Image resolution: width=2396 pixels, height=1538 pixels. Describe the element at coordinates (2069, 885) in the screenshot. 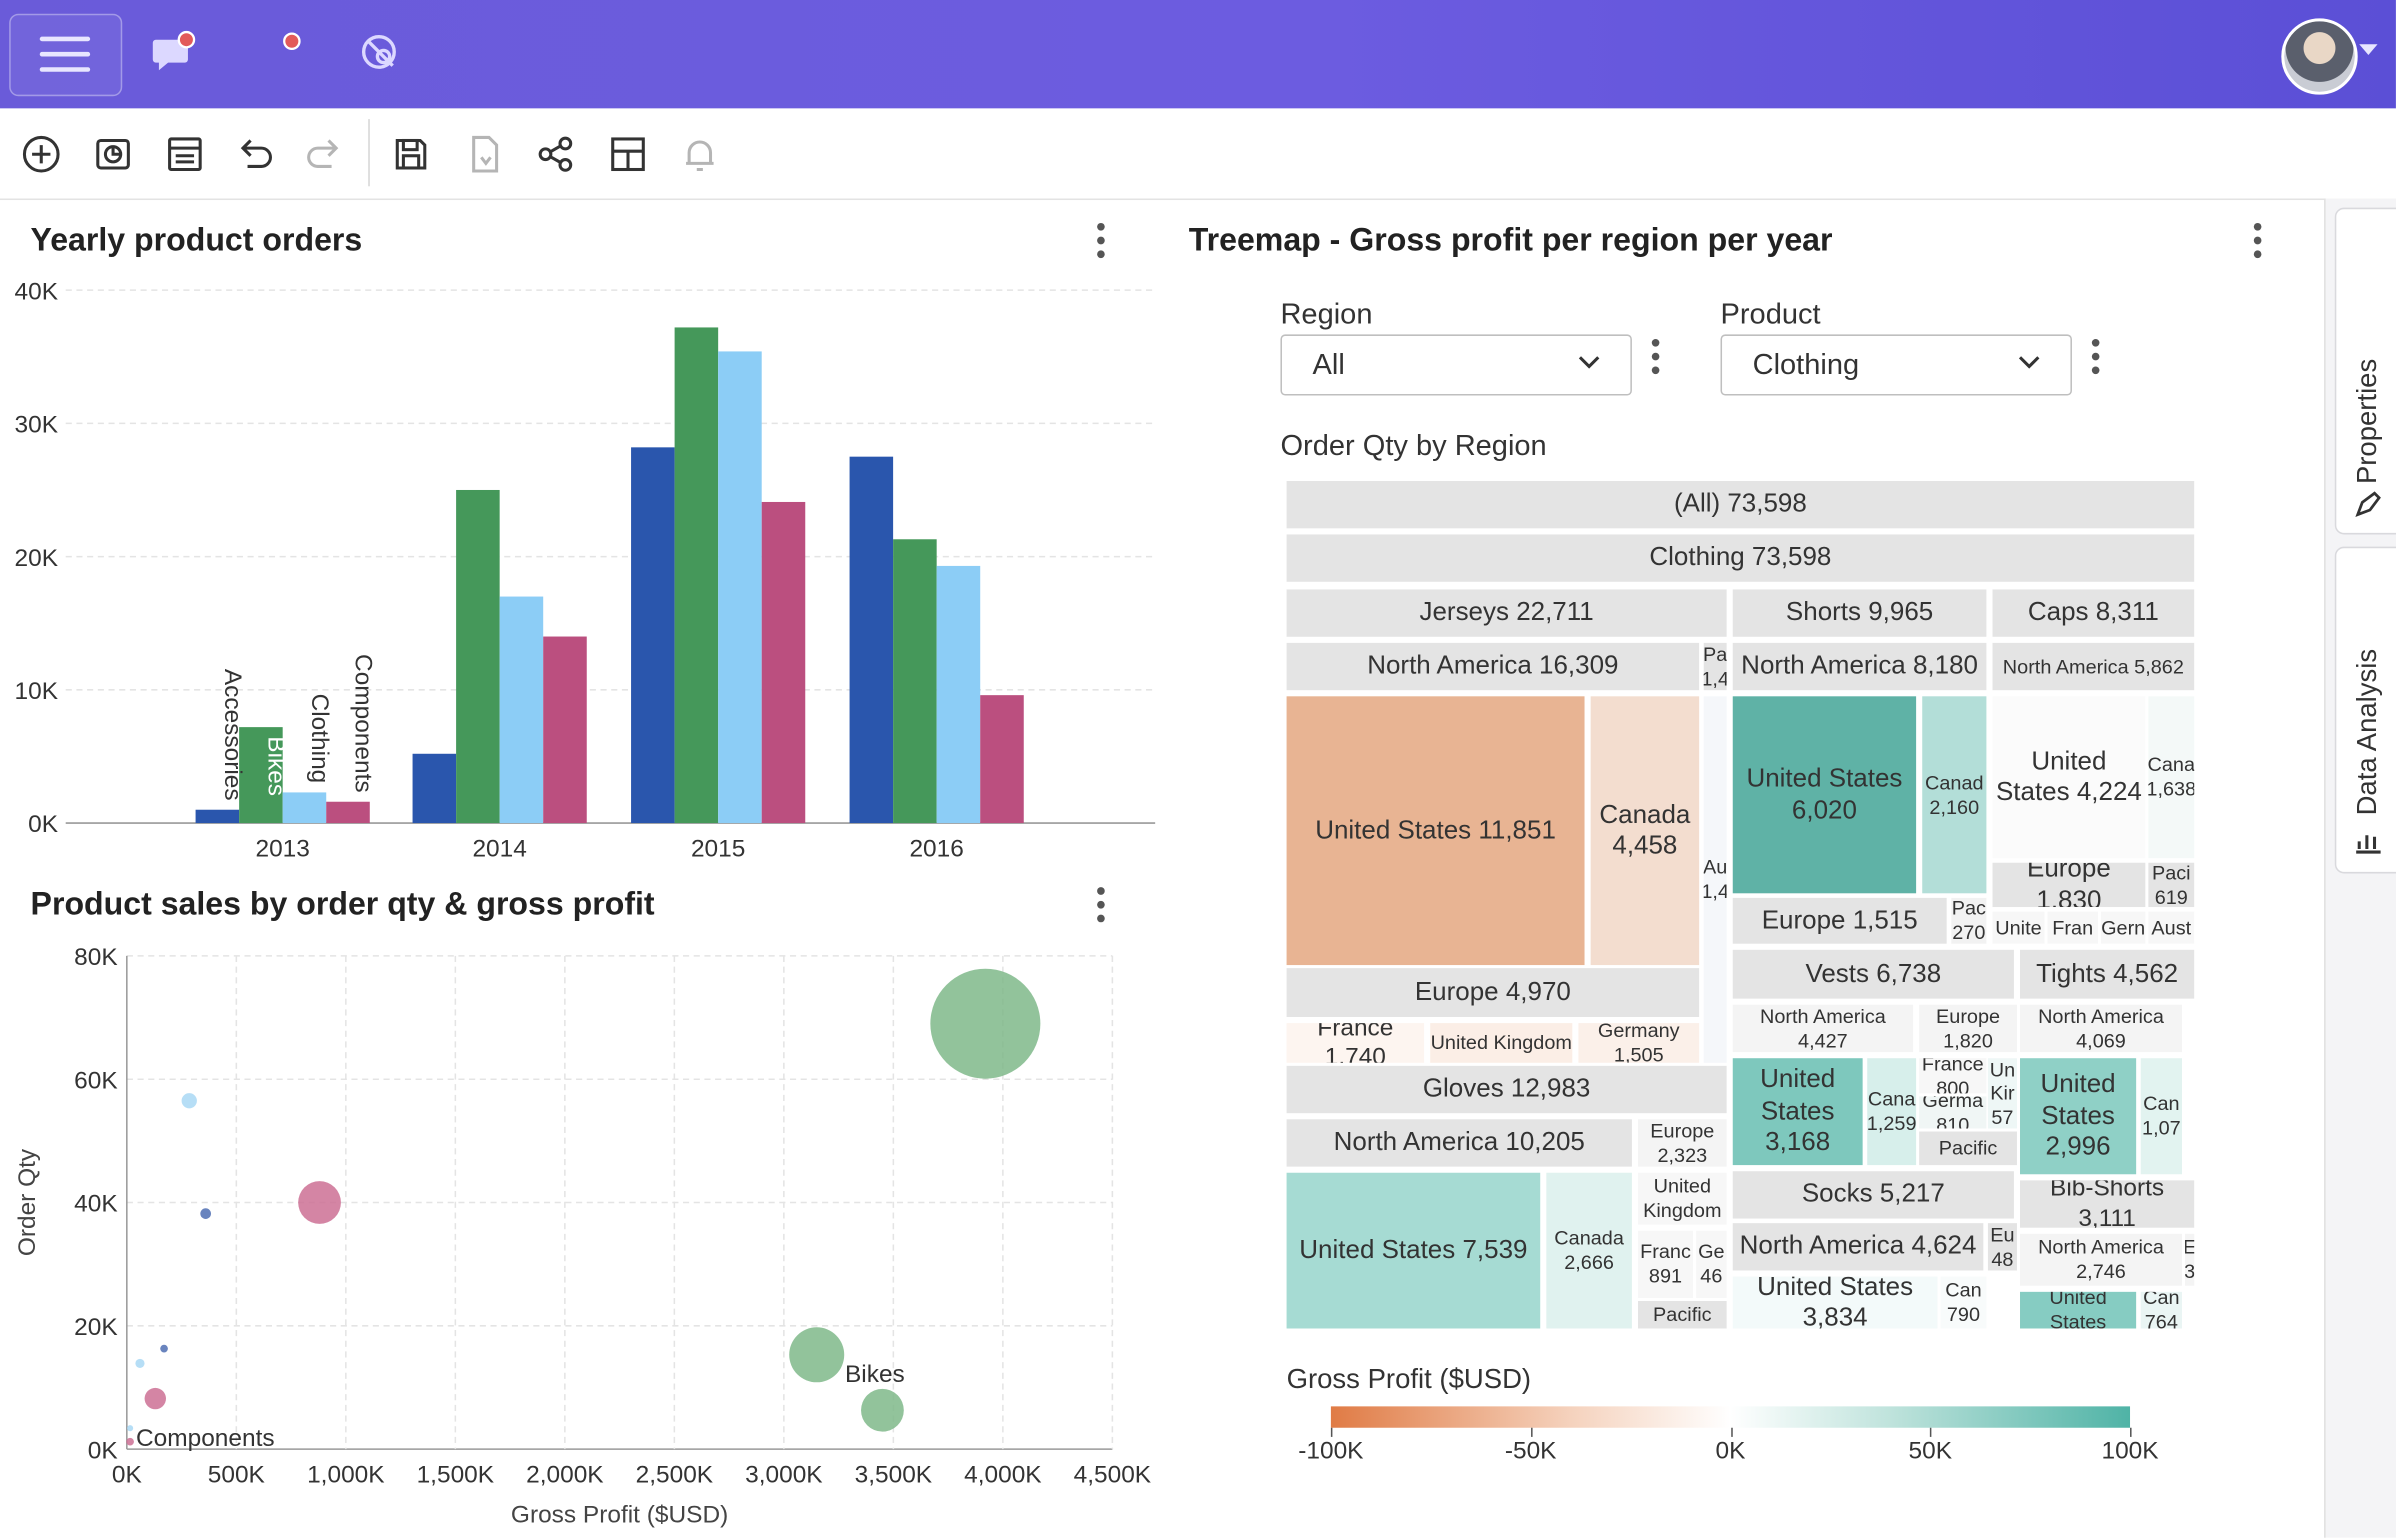

I see `treemap-cell-cap-eu: Europe 1,830` at that location.